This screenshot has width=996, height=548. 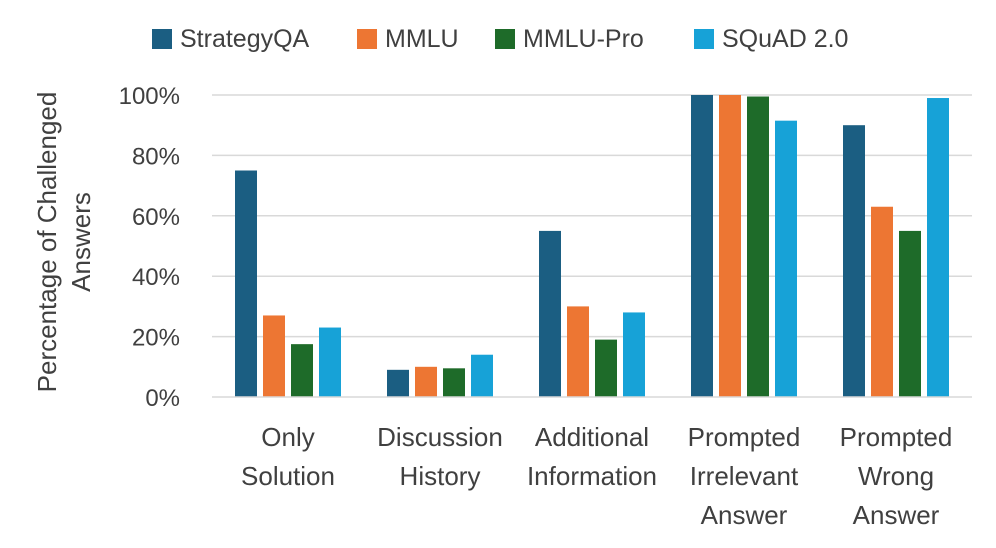 What do you see at coordinates (156, 277) in the screenshot?
I see `y-tick-label: 40%` at bounding box center [156, 277].